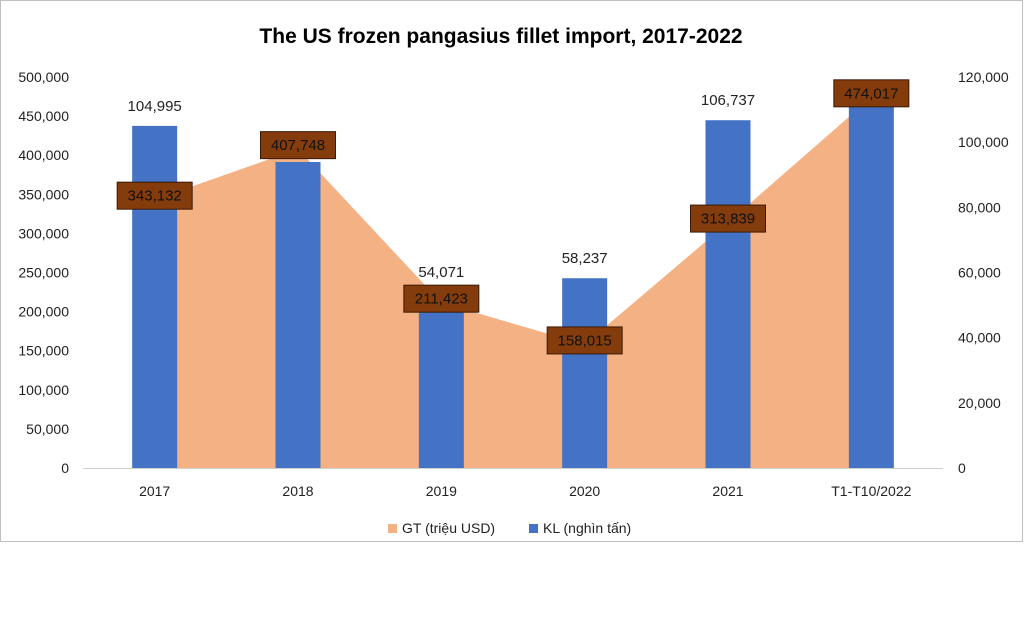 This screenshot has height=624, width=1024. Describe the element at coordinates (43, 312) in the screenshot. I see `y-left-tick-label: 200,000` at that location.